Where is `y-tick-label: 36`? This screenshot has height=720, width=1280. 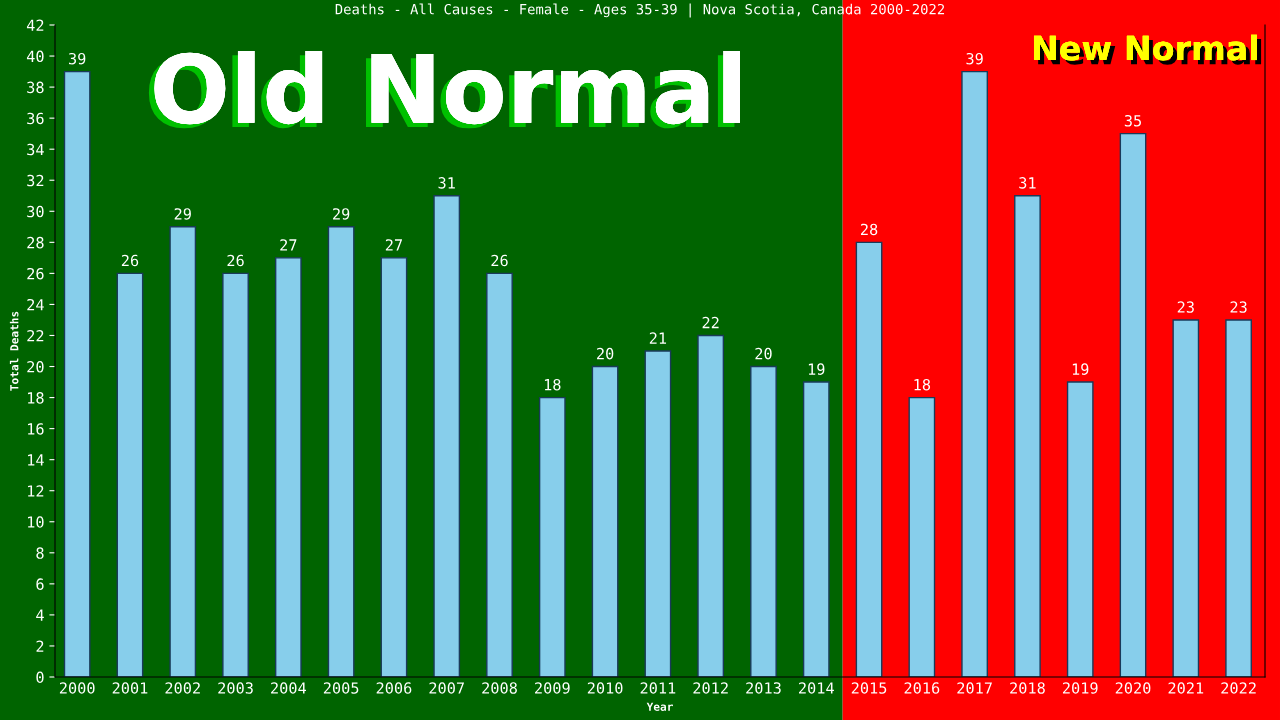 y-tick-label: 36 is located at coordinates (35, 118).